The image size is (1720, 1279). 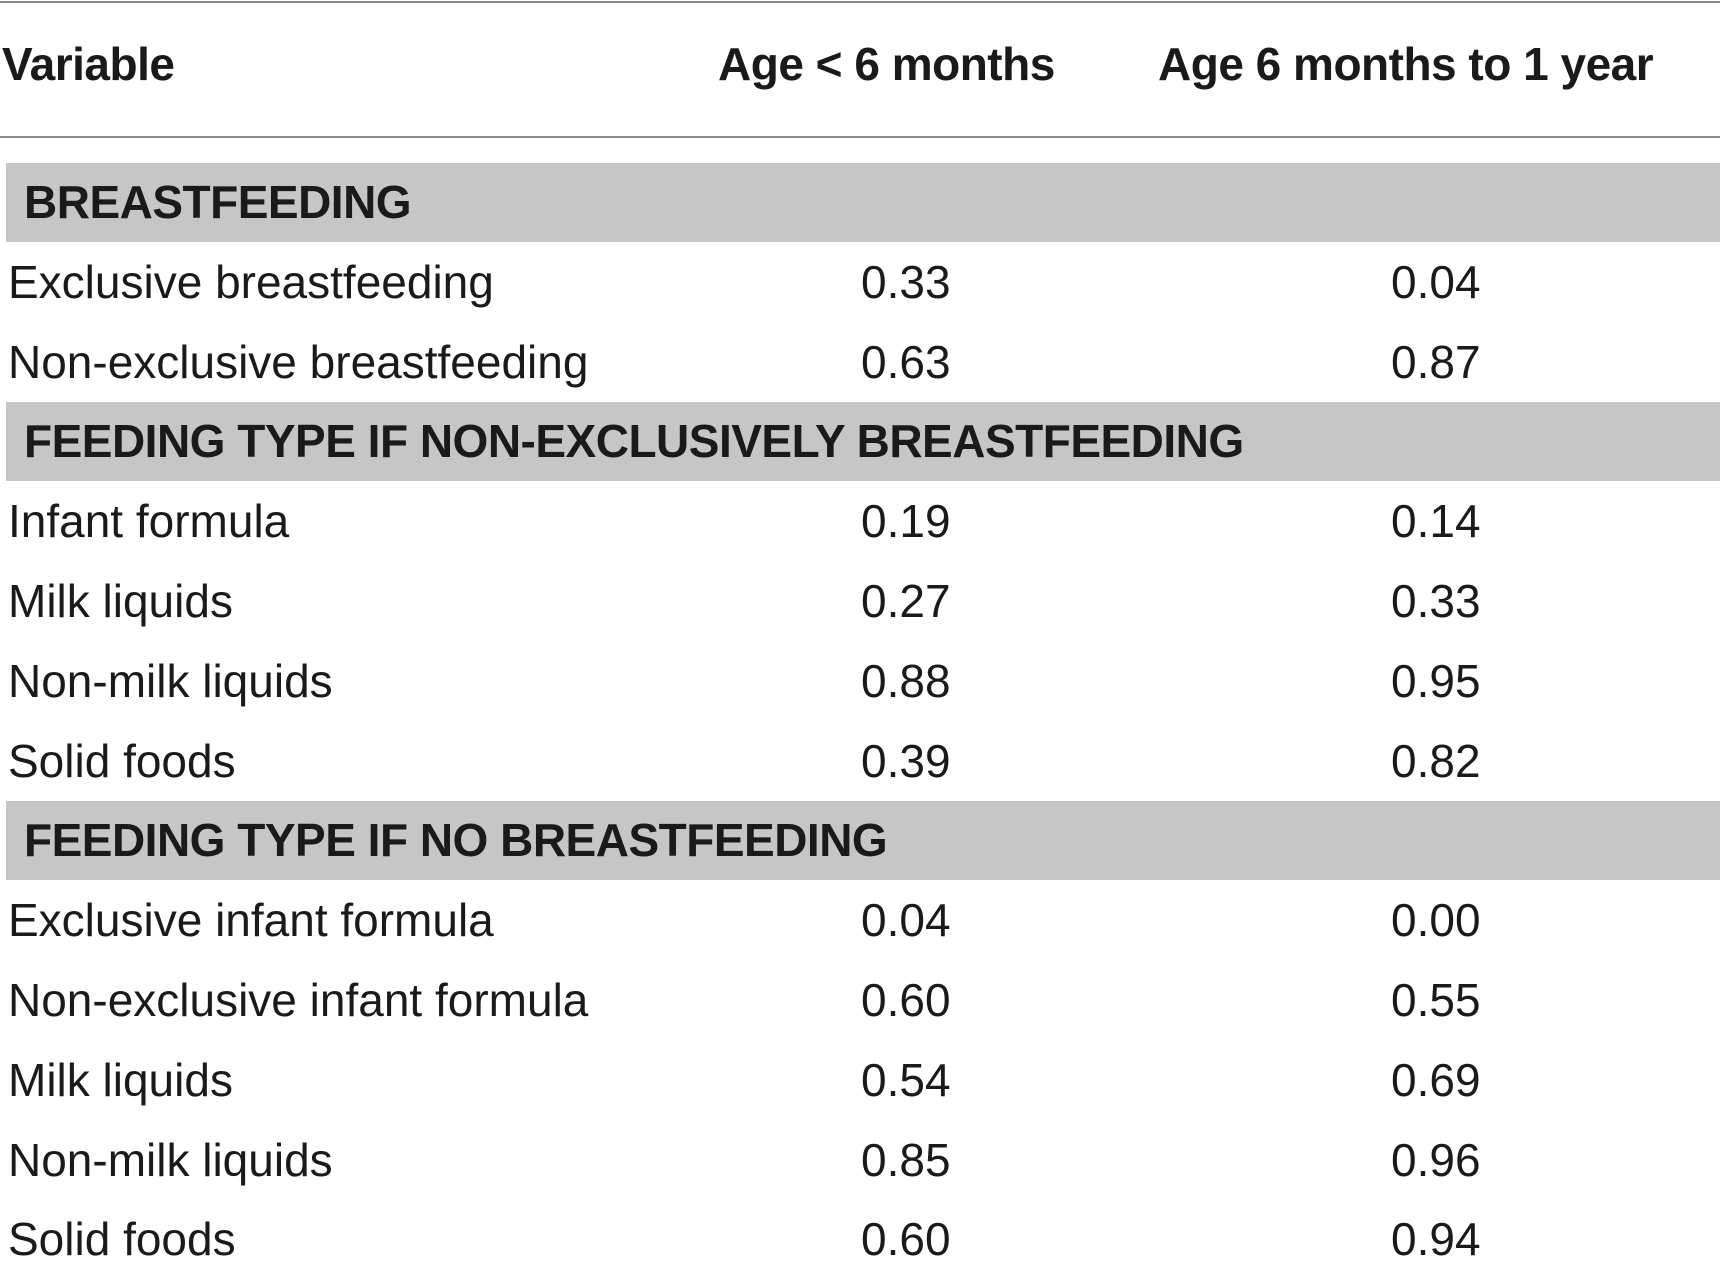 I want to click on row-value-under-6-months: 0.88, so click(x=906, y=681).